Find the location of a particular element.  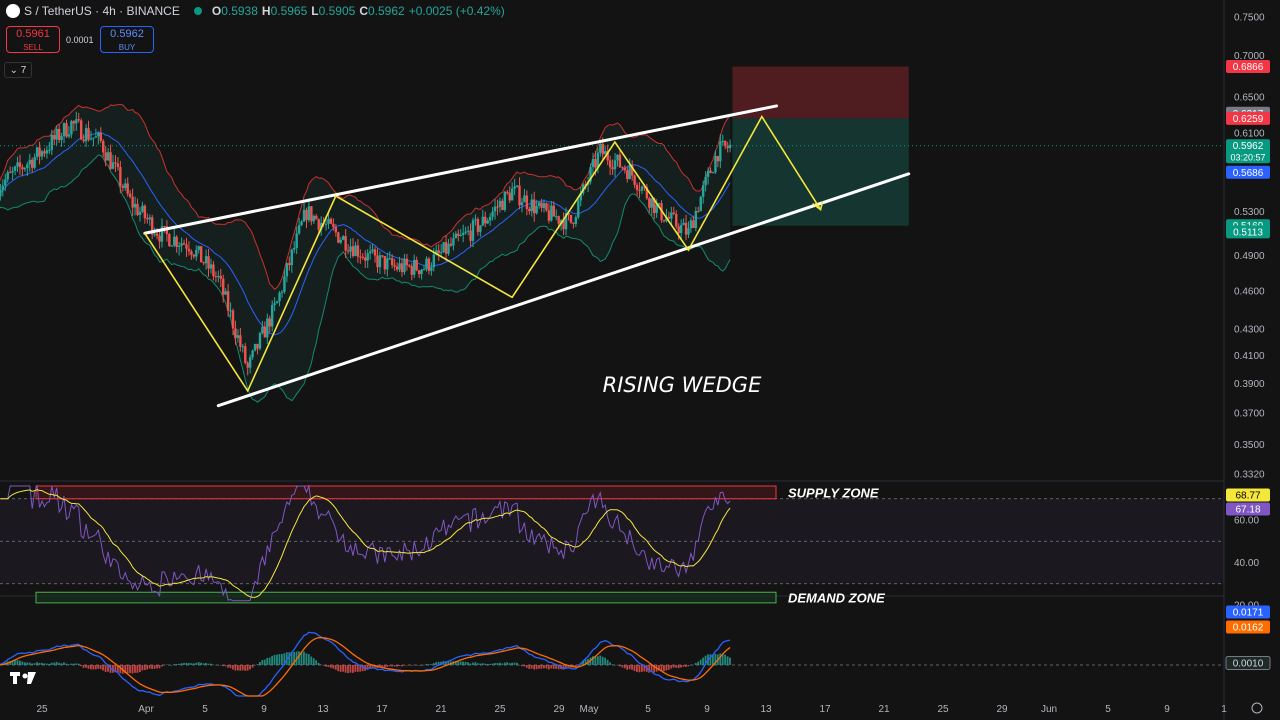

buy-button: 0.5962 BUY is located at coordinates (127, 39).